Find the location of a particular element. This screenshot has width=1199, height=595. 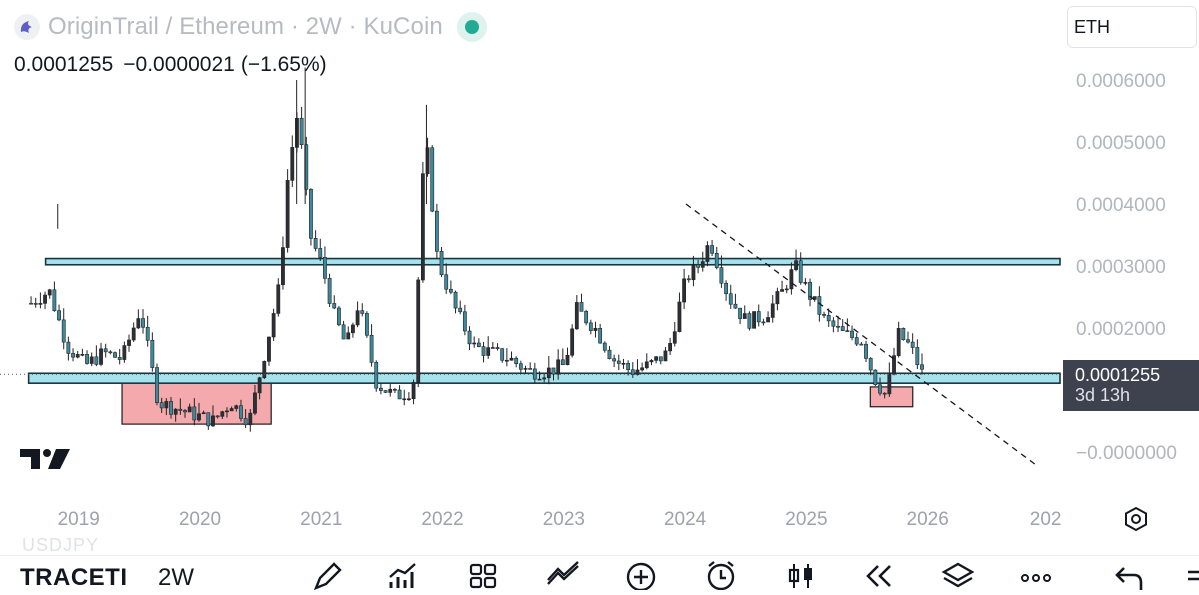

settings-icon is located at coordinates (1136, 519).